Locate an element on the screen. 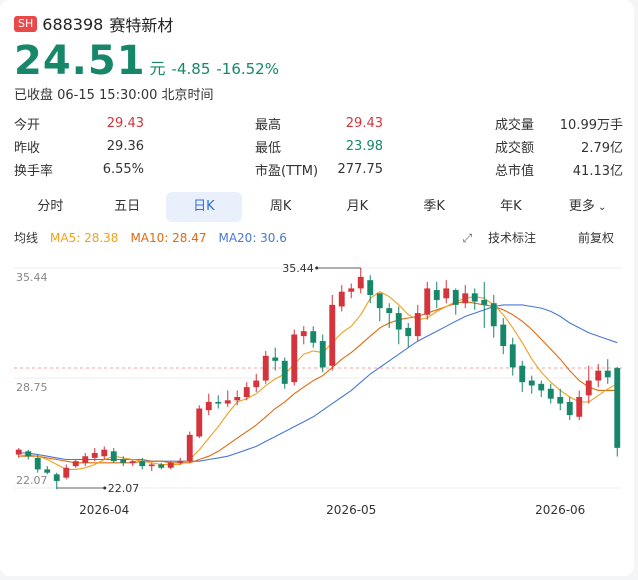 The width and height of the screenshot is (638, 580). y-tick-label: 35.44 is located at coordinates (32, 277).